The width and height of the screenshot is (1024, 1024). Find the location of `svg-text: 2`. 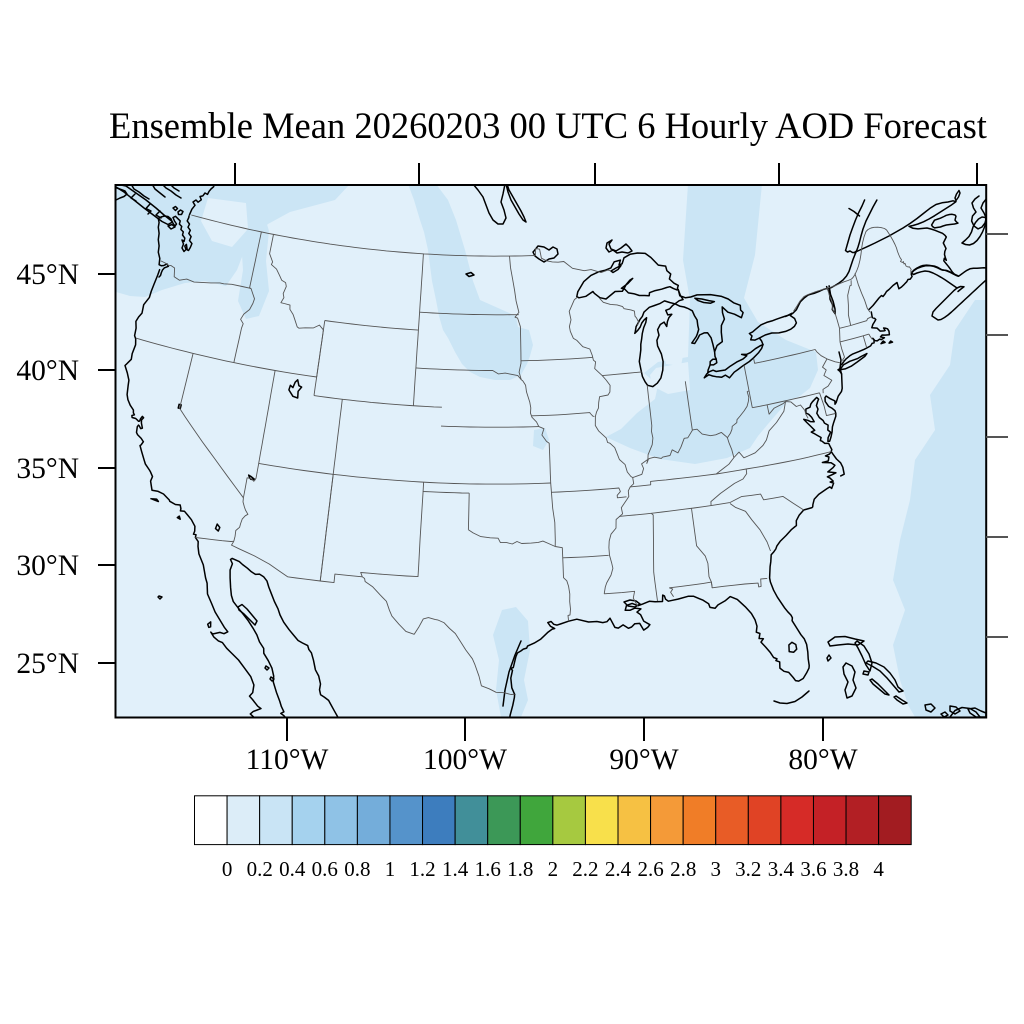

svg-text: 2 is located at coordinates (553, 869).